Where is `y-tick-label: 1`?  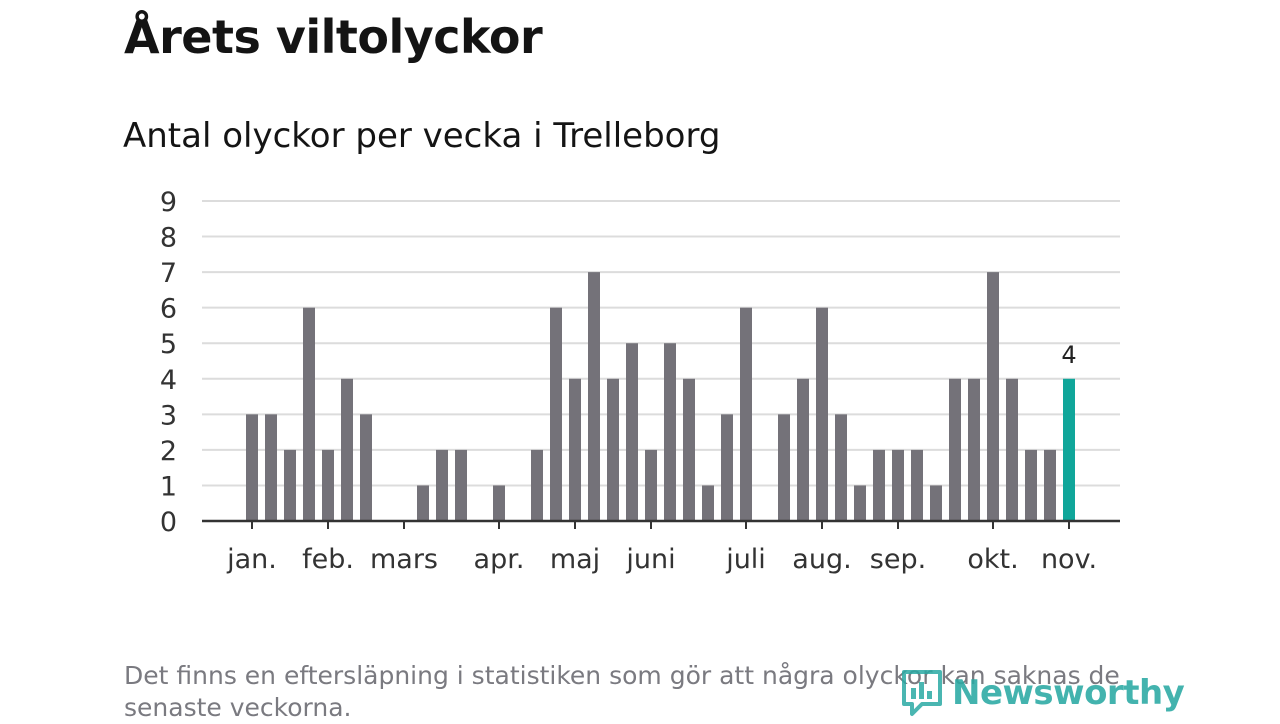
y-tick-label: 1 is located at coordinates (168, 486).